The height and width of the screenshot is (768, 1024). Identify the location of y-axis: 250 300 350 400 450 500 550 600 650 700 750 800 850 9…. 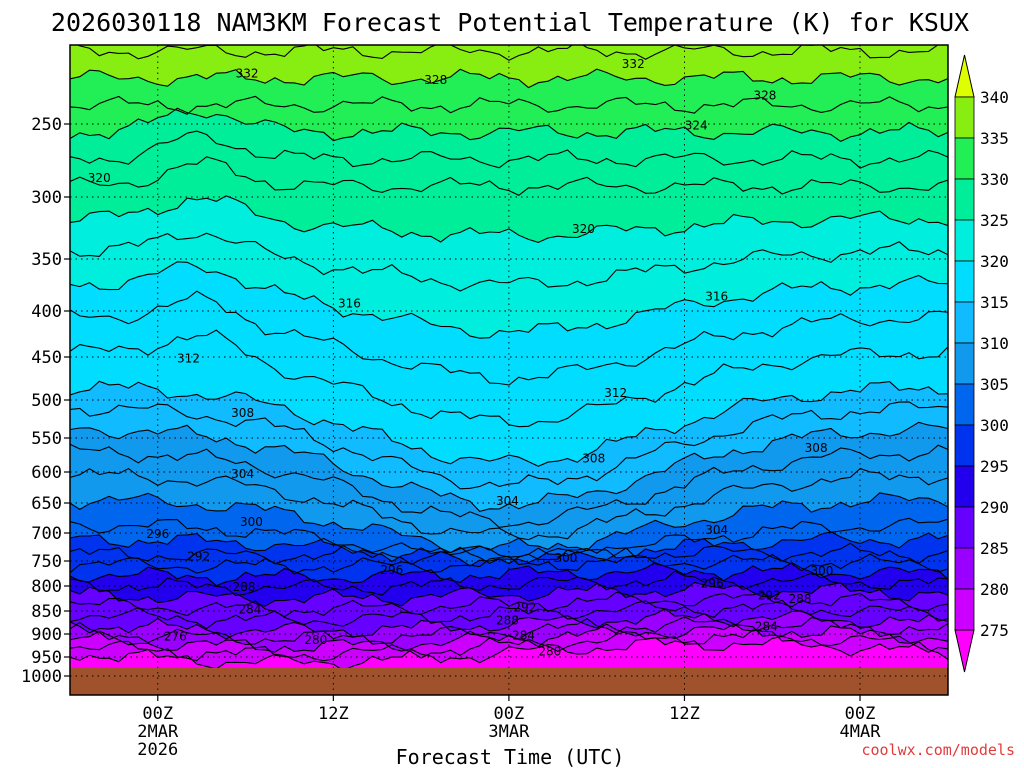
(45, 401).